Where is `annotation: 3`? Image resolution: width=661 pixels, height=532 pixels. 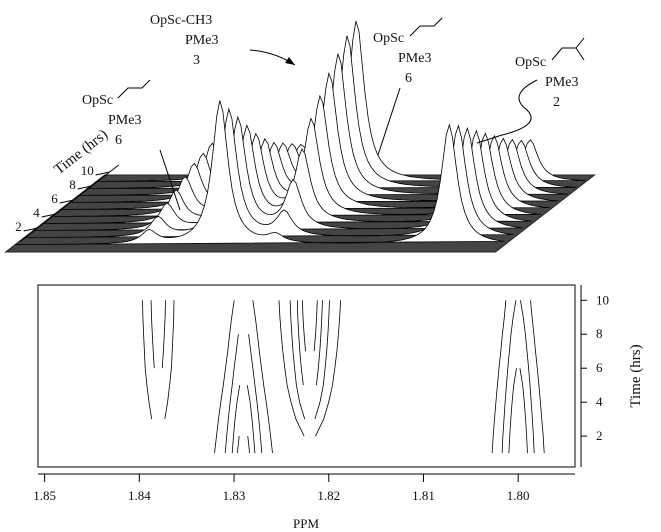 annotation: 3 is located at coordinates (196, 60).